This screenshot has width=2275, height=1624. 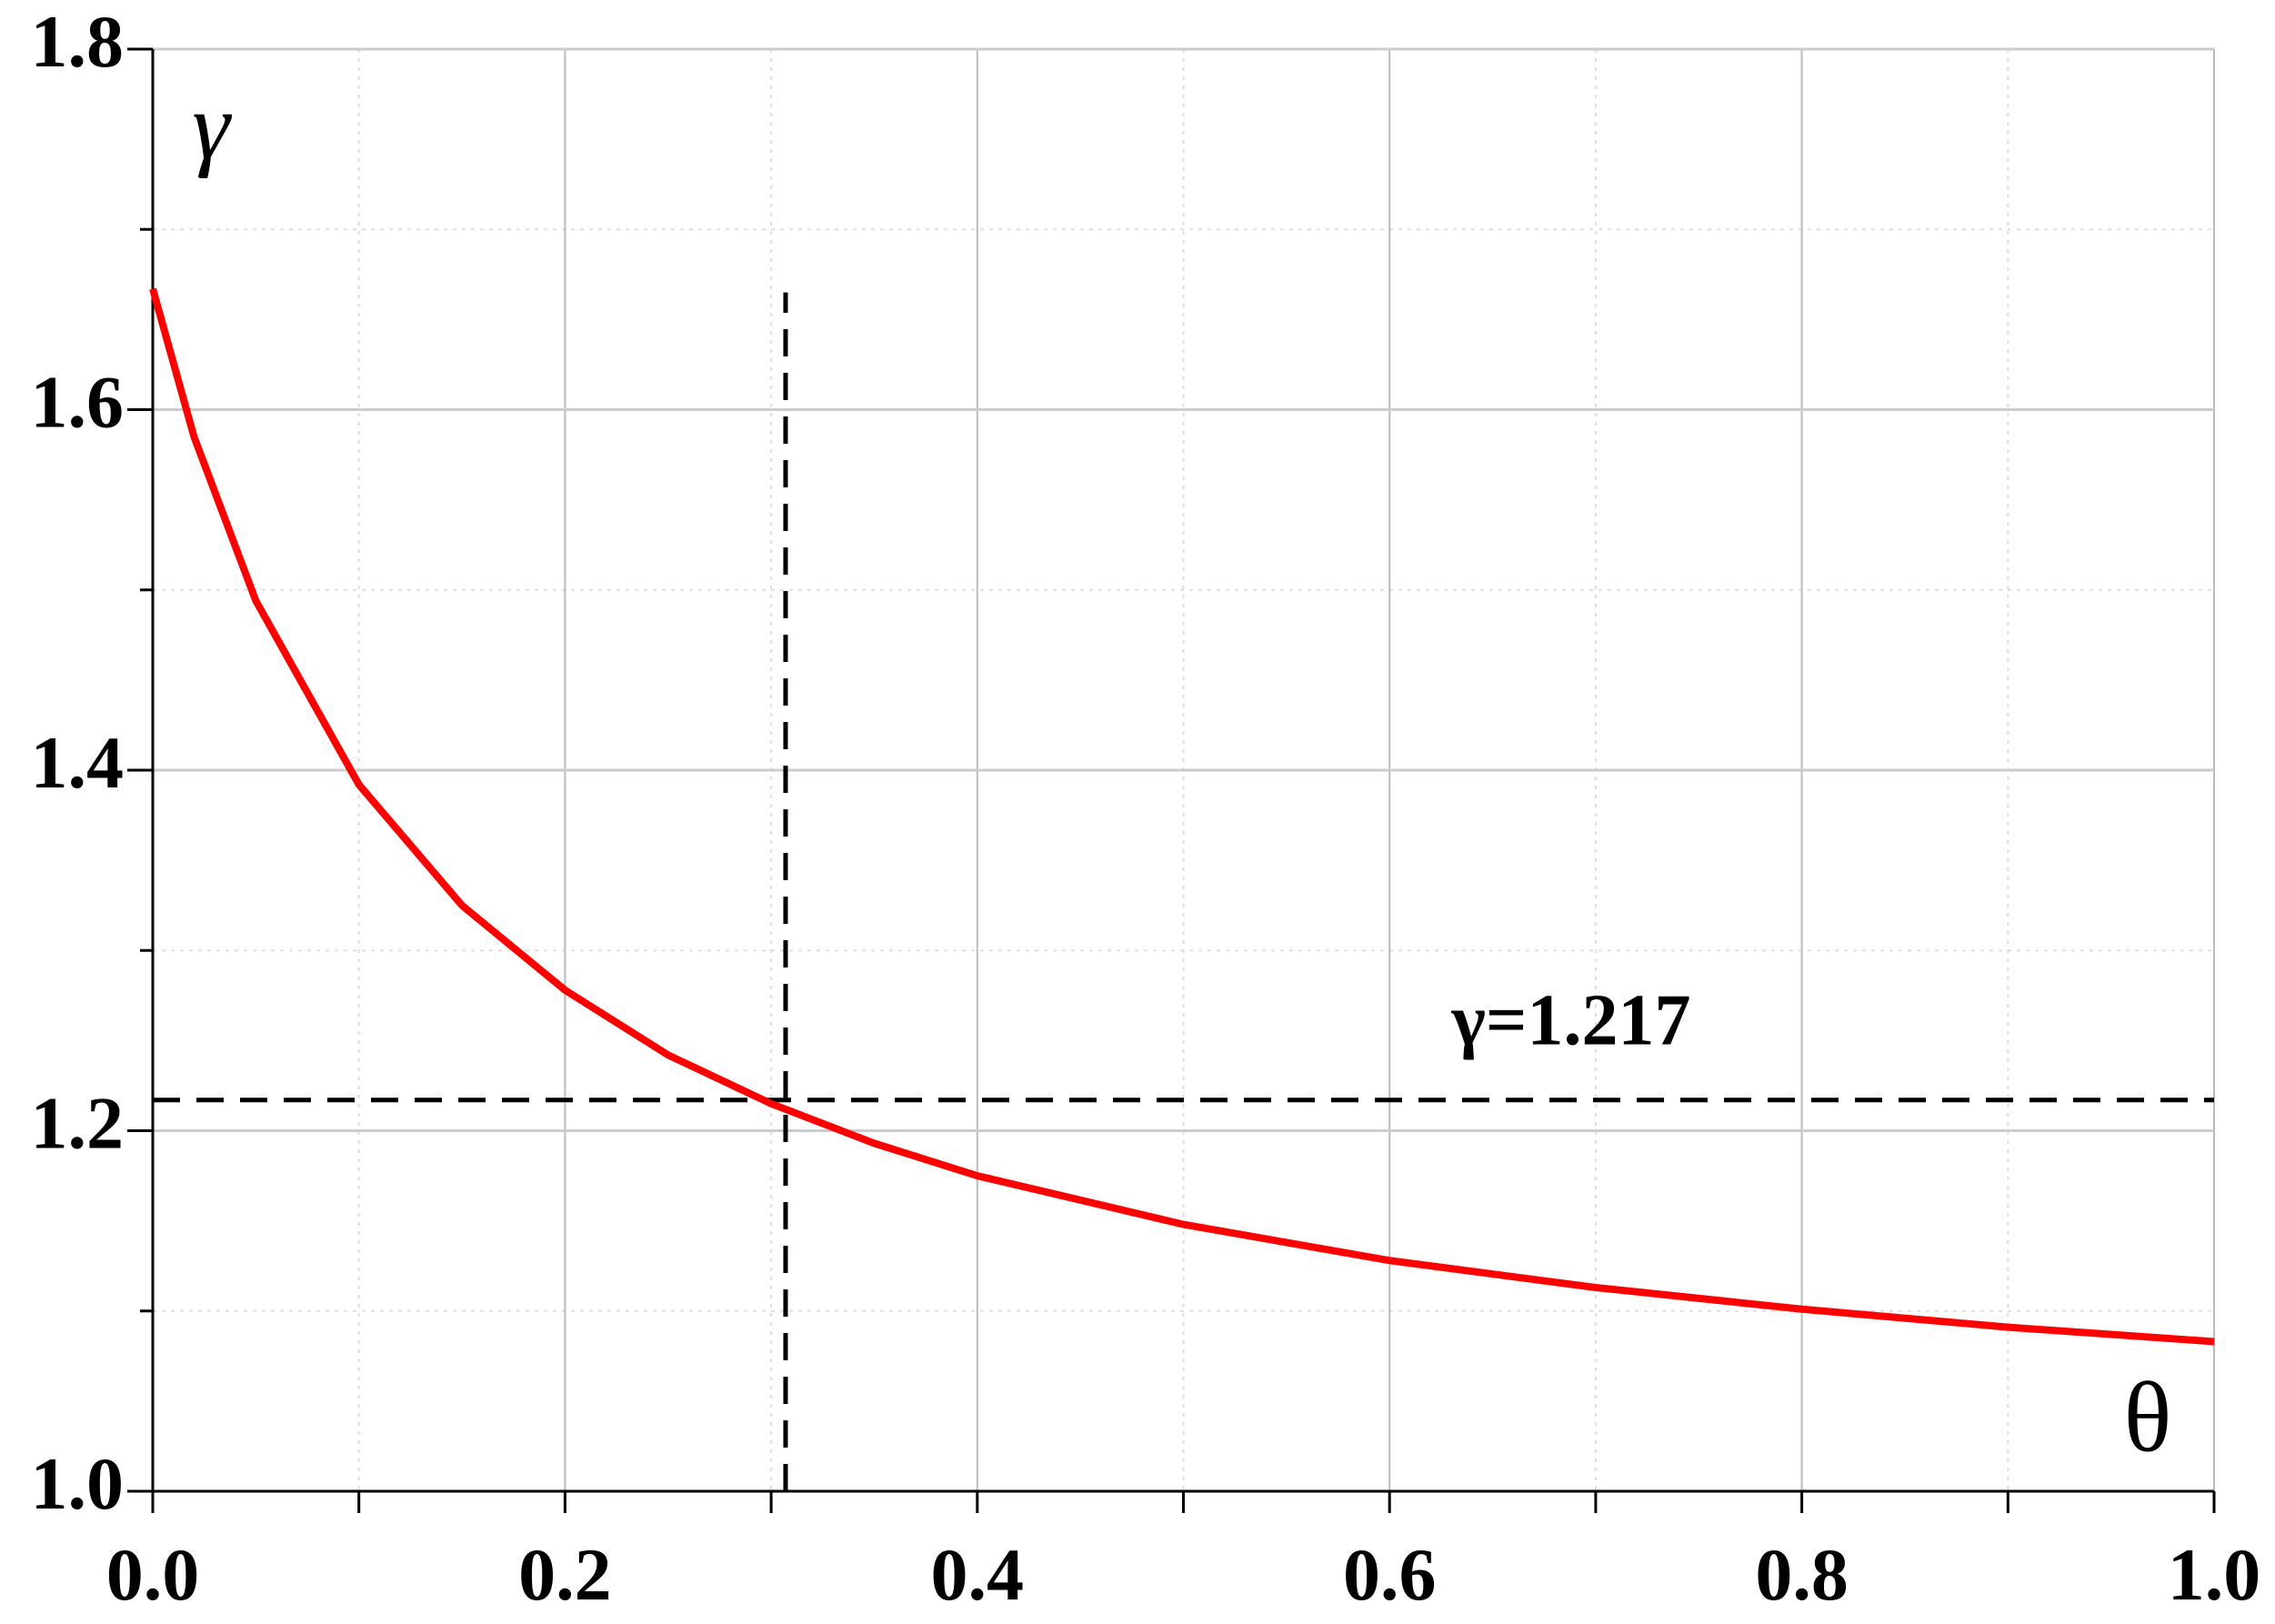 What do you see at coordinates (153, 1574) in the screenshot?
I see `x-tick-label: 0.0` at bounding box center [153, 1574].